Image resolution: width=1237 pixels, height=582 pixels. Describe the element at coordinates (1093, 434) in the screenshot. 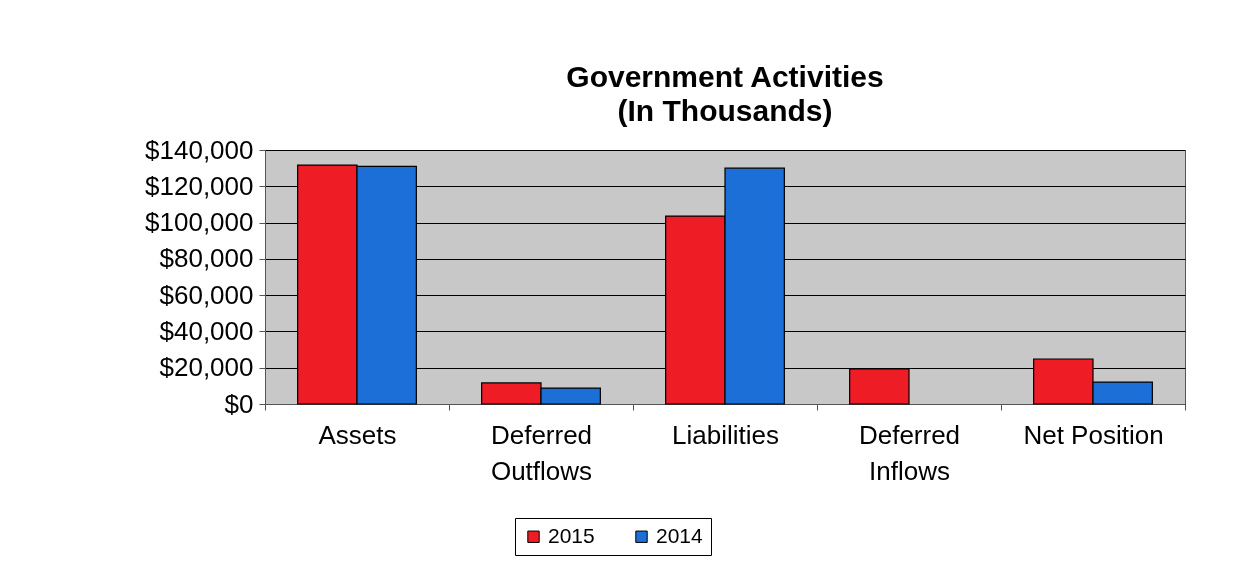

I see `x-tick-label: Net Position` at that location.